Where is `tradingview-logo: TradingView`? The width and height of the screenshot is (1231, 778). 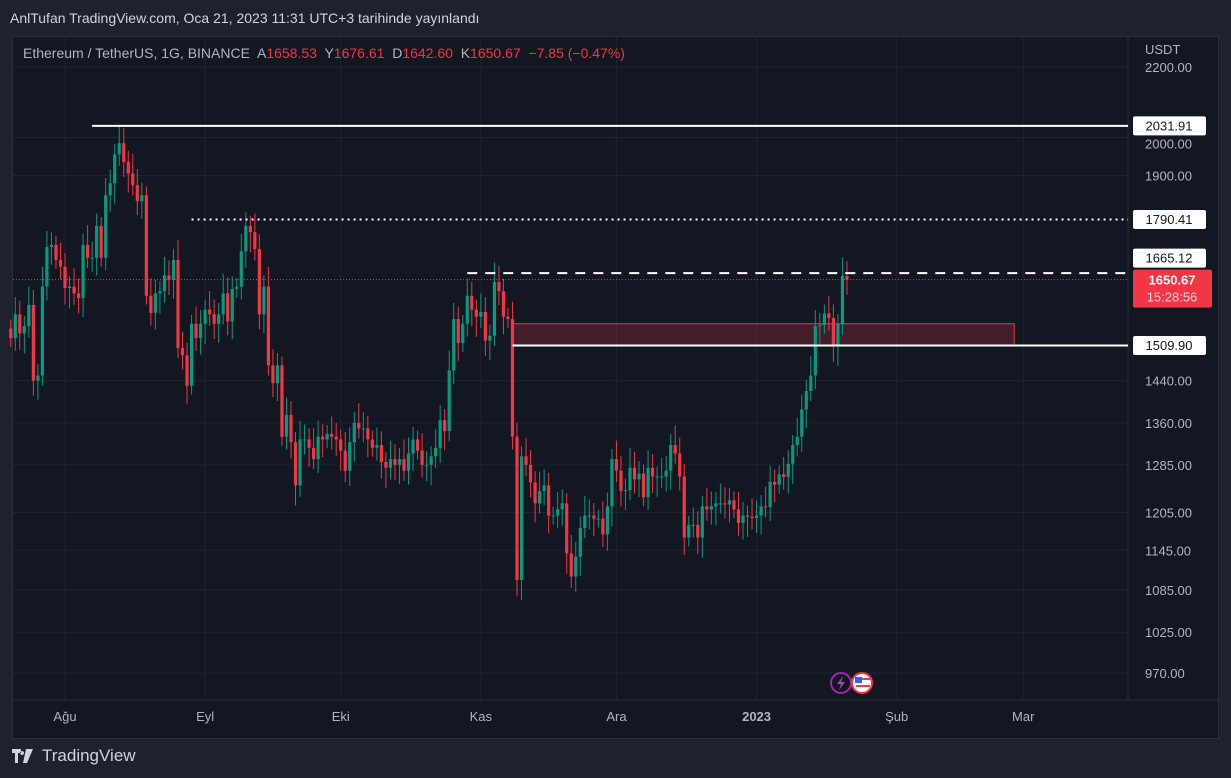 tradingview-logo: TradingView is located at coordinates (74, 756).